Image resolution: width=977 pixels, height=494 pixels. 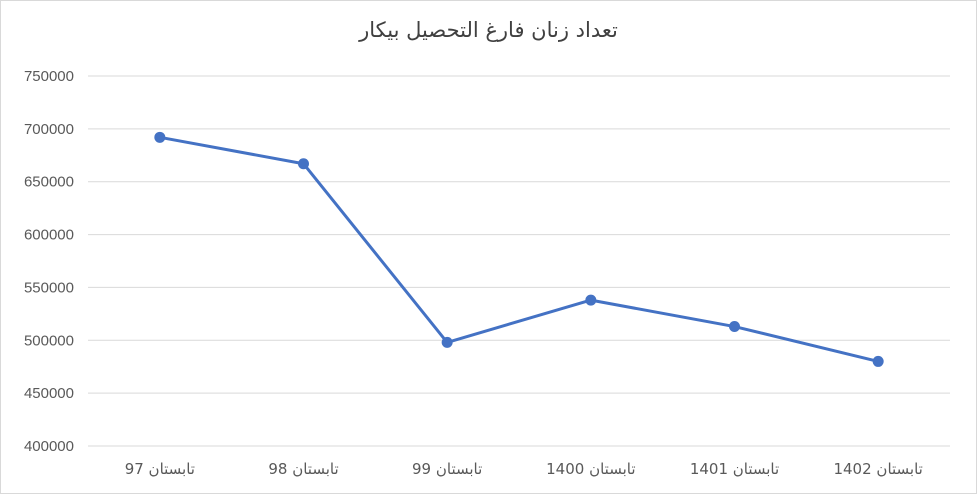 I want to click on y-tick-label: 450000, so click(x=49, y=393).